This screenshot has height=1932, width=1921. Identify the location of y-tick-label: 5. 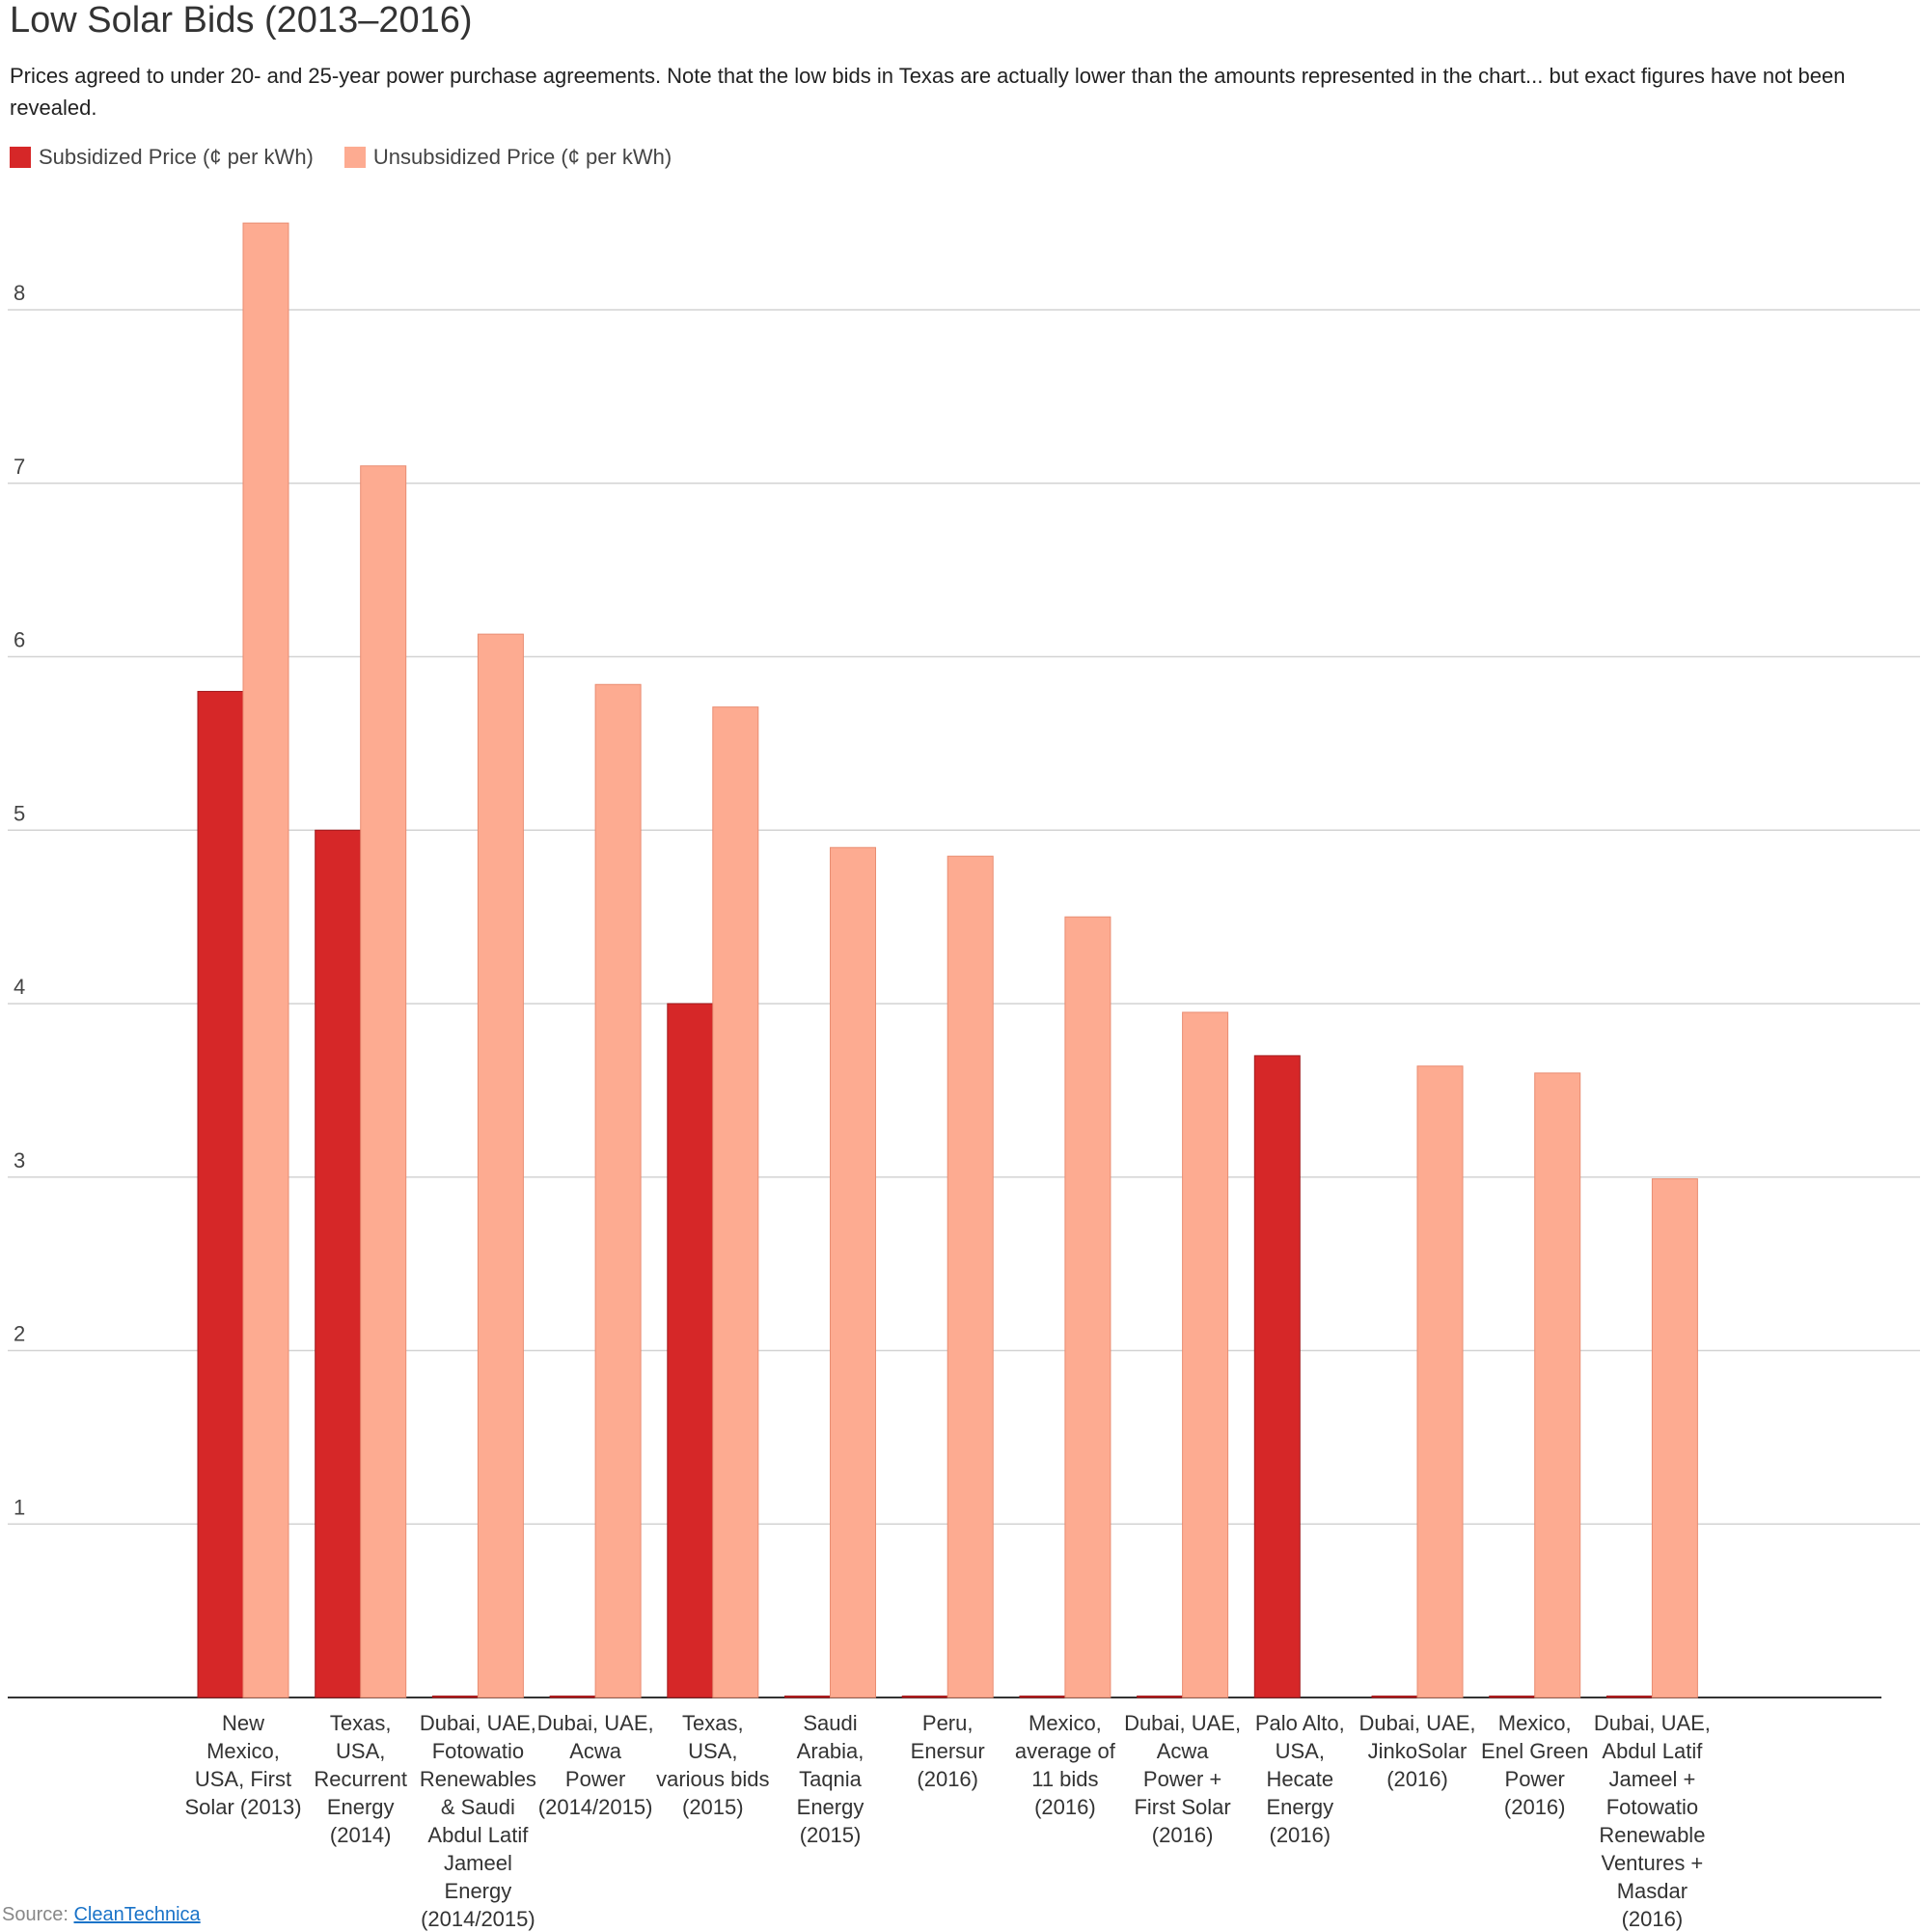
(20, 813).